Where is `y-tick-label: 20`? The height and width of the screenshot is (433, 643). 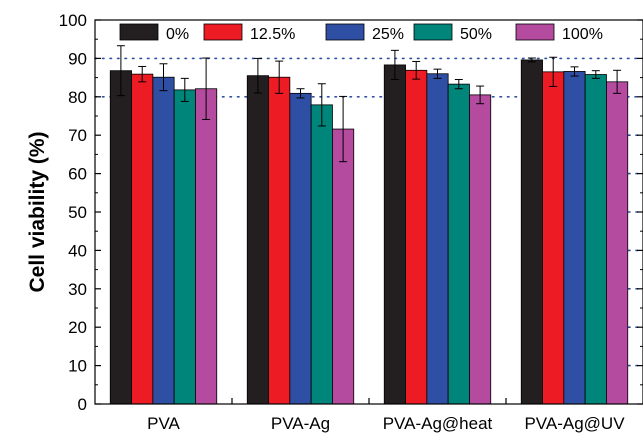
y-tick-label: 20 is located at coordinates (77, 327).